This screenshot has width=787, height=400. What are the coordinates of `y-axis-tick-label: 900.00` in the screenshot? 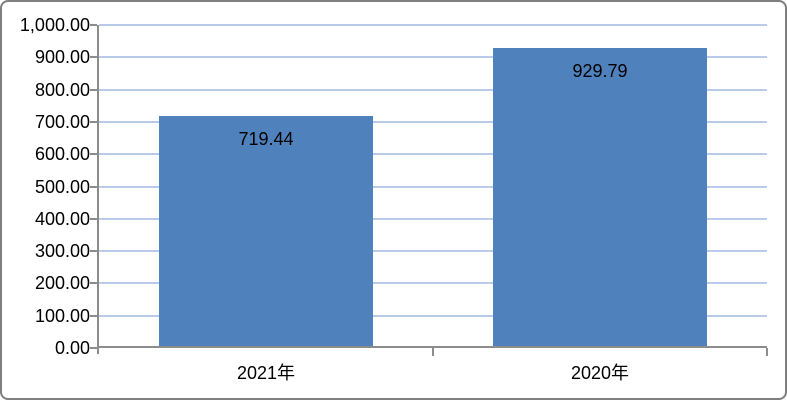 It's located at (62, 57).